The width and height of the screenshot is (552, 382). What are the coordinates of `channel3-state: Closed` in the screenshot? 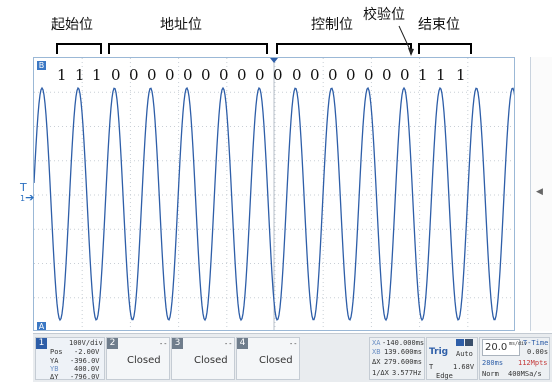 It's located at (211, 360).